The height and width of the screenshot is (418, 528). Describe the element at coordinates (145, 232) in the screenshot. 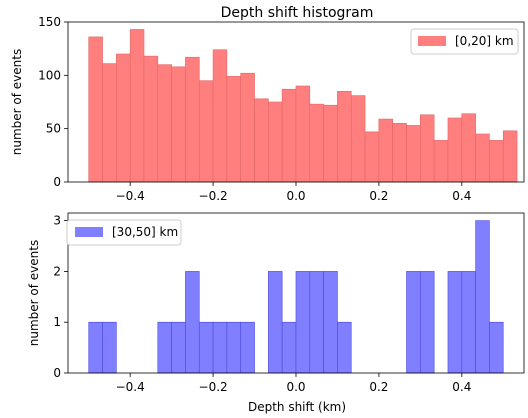

I see `bottom-legend-label: [30,50] km` at that location.